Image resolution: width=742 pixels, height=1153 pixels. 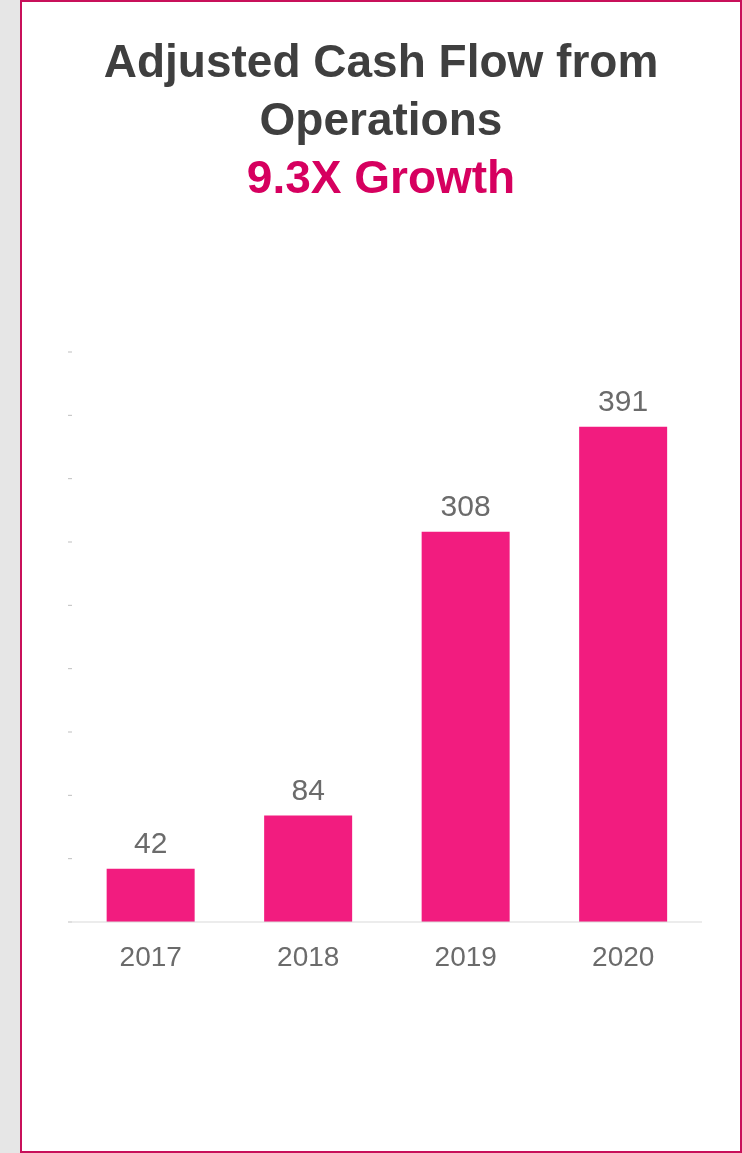 What do you see at coordinates (381, 177) in the screenshot?
I see `chart-subtitle: 9.3X Growth` at bounding box center [381, 177].